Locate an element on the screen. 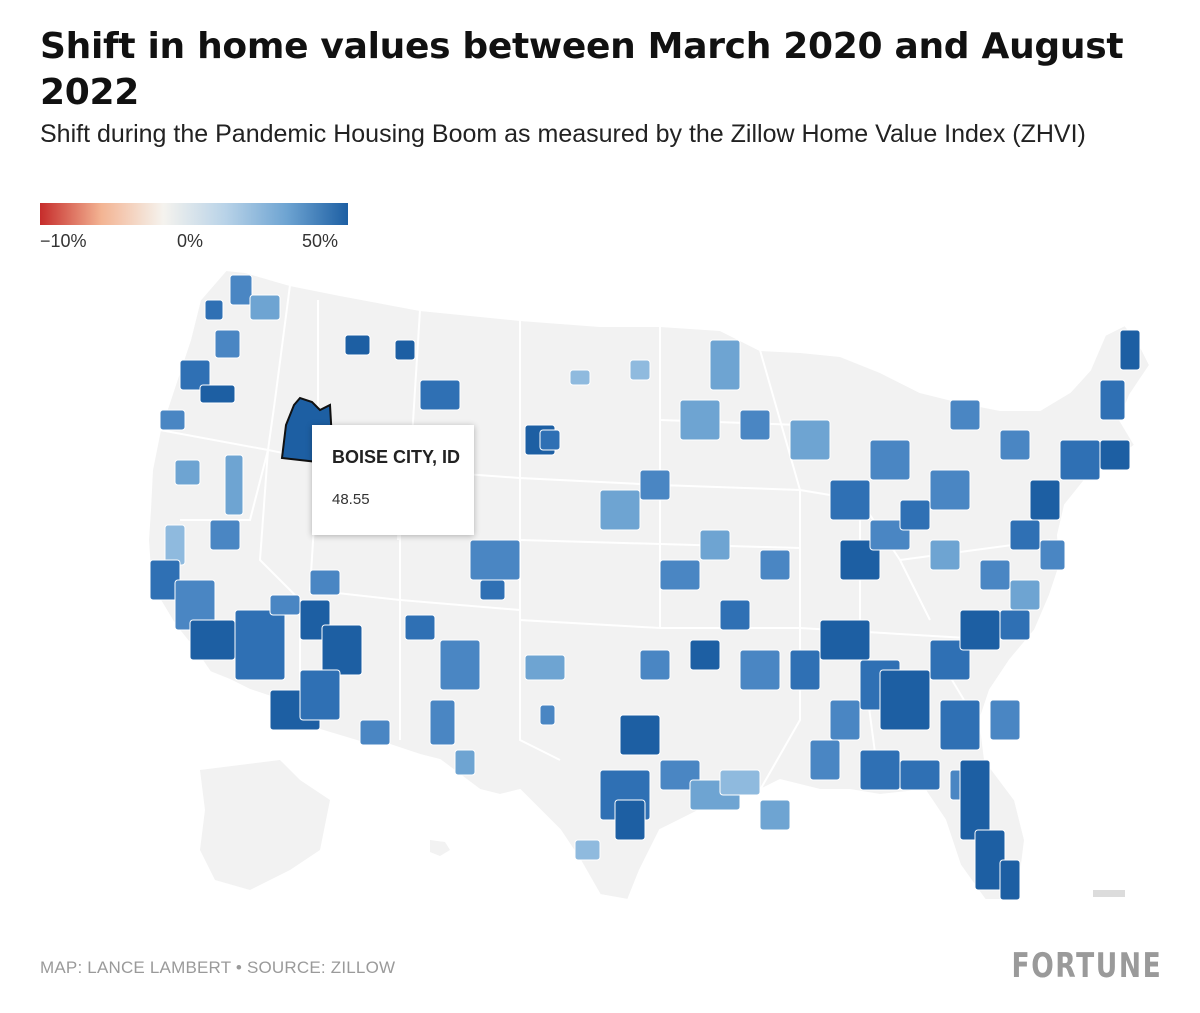  puerto-rico-shape is located at coordinates (1109, 893).